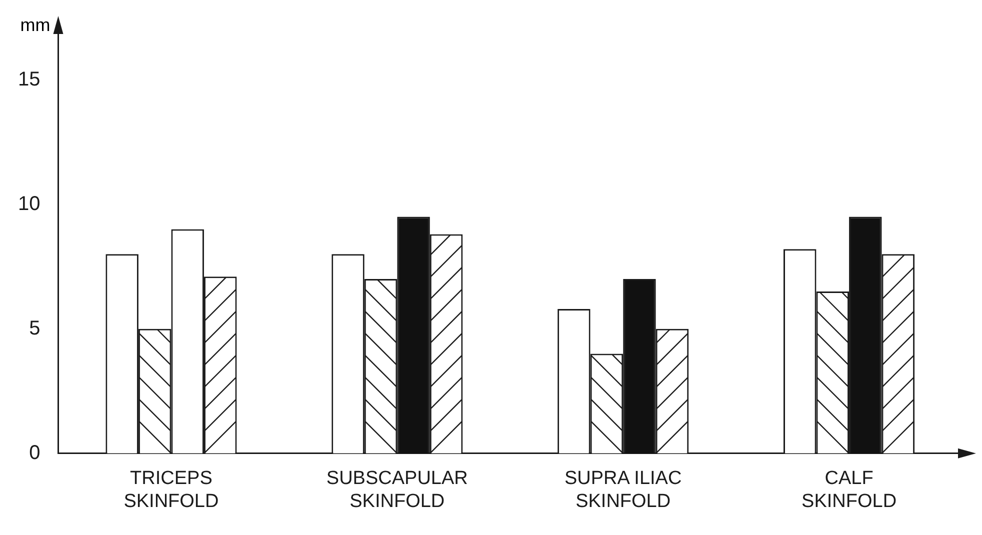 This screenshot has width=982, height=535. What do you see at coordinates (35, 24) in the screenshot?
I see `y-axis-title: mm` at bounding box center [35, 24].